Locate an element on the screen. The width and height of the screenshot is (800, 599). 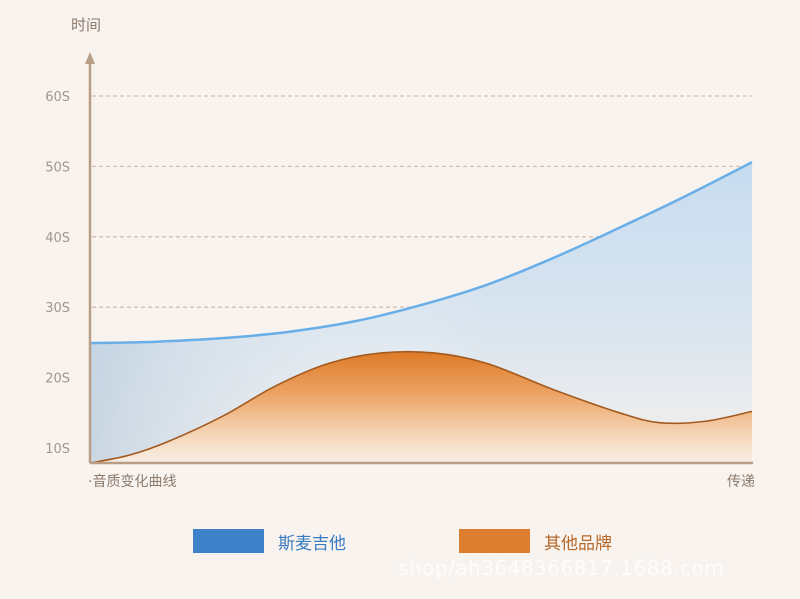
y-tick-label: 40S is located at coordinates (57, 238).